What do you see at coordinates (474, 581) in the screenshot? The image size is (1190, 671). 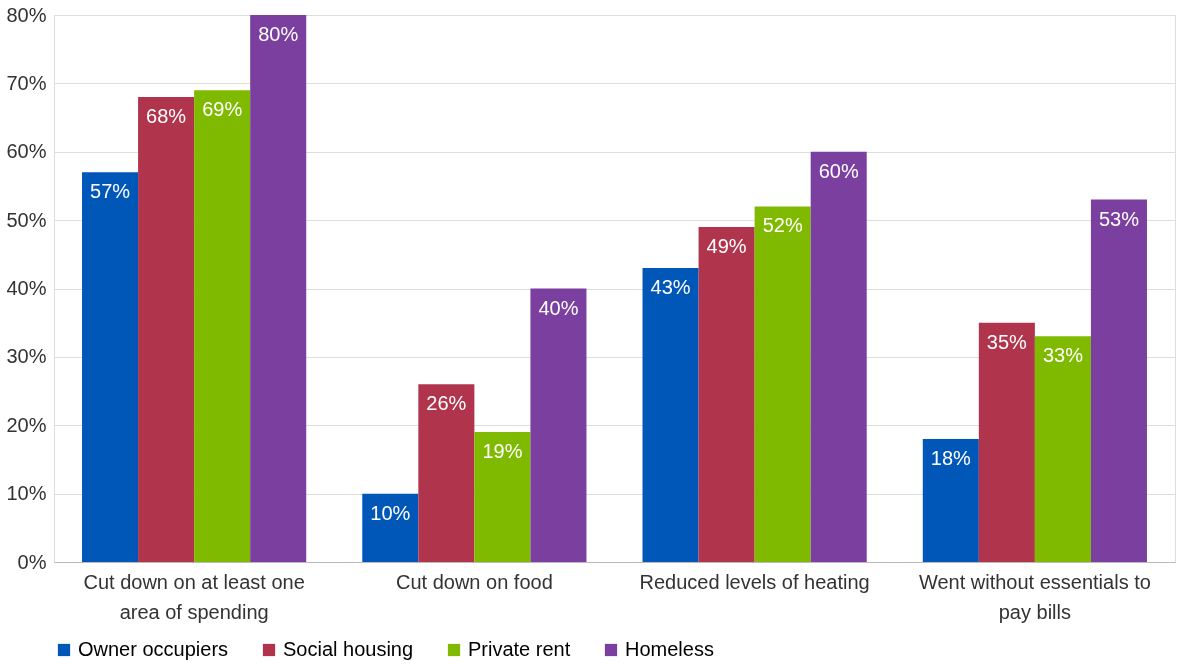 I see `x-tick-label: Cut down on food` at bounding box center [474, 581].